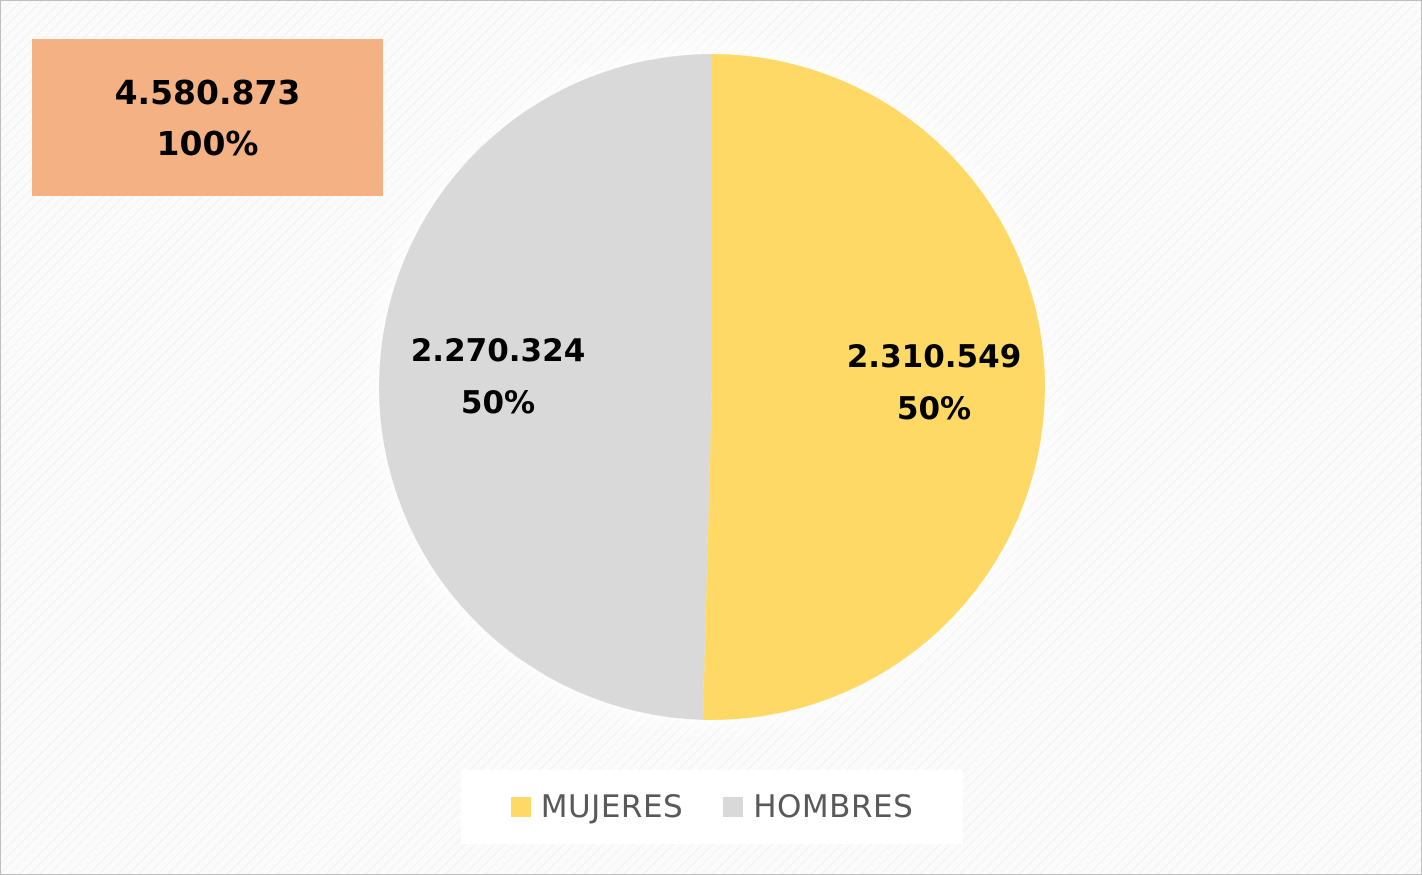 This screenshot has height=875, width=1422. I want to click on legend-item-mujeres: MUJERES, so click(597, 807).